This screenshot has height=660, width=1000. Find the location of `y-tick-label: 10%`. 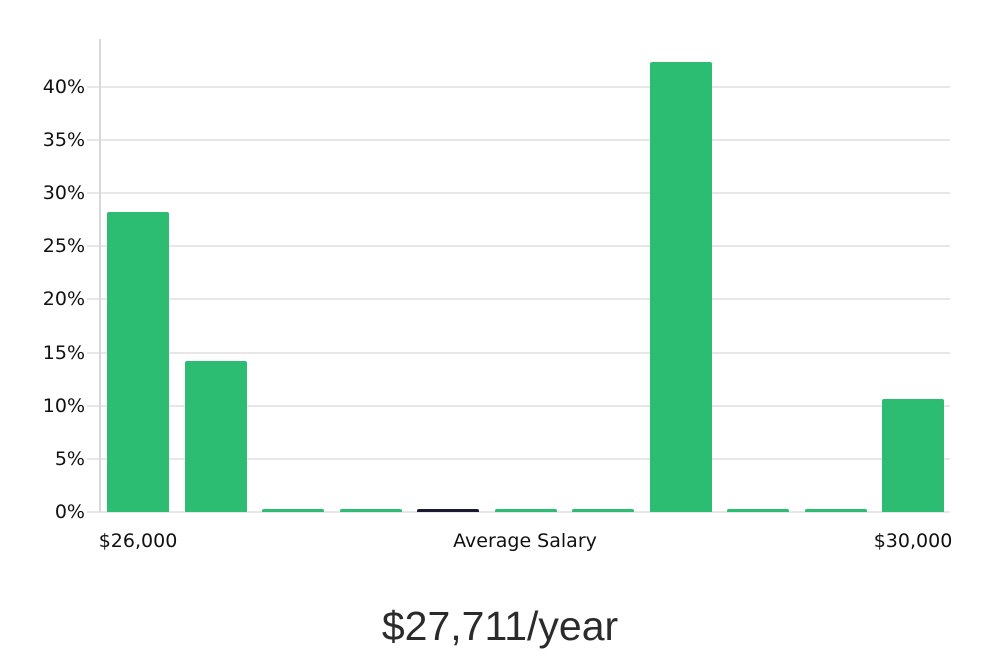

y-tick-label: 10% is located at coordinates (63, 405).